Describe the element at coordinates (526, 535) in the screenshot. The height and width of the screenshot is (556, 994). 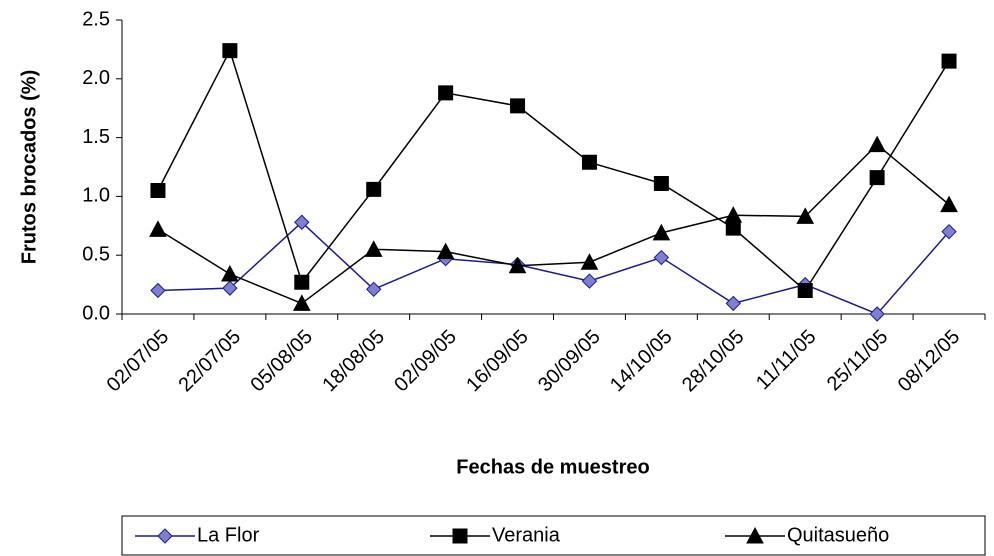
I see `legend-label: Verania` at that location.